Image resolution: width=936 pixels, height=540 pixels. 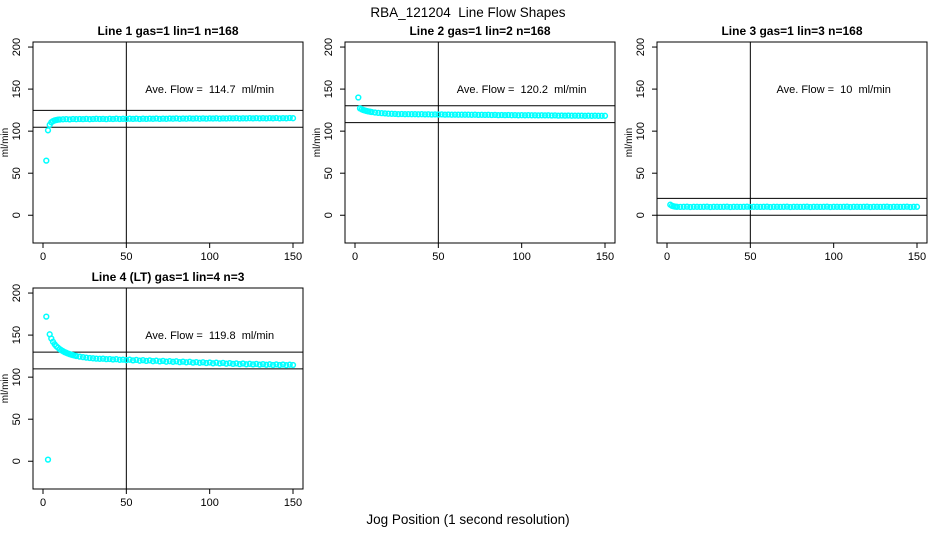 What do you see at coordinates (791, 31) in the screenshot?
I see `panel-title: Line 3 gas=1 lin=3 n=168` at bounding box center [791, 31].